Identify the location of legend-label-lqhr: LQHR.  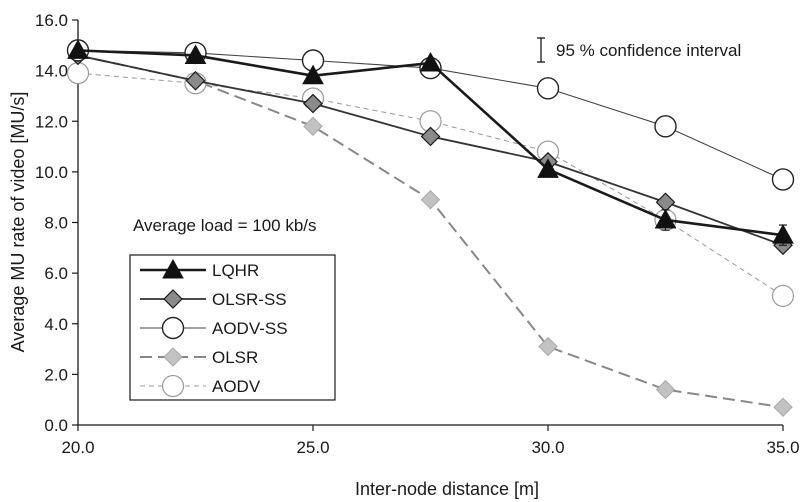
(235, 270).